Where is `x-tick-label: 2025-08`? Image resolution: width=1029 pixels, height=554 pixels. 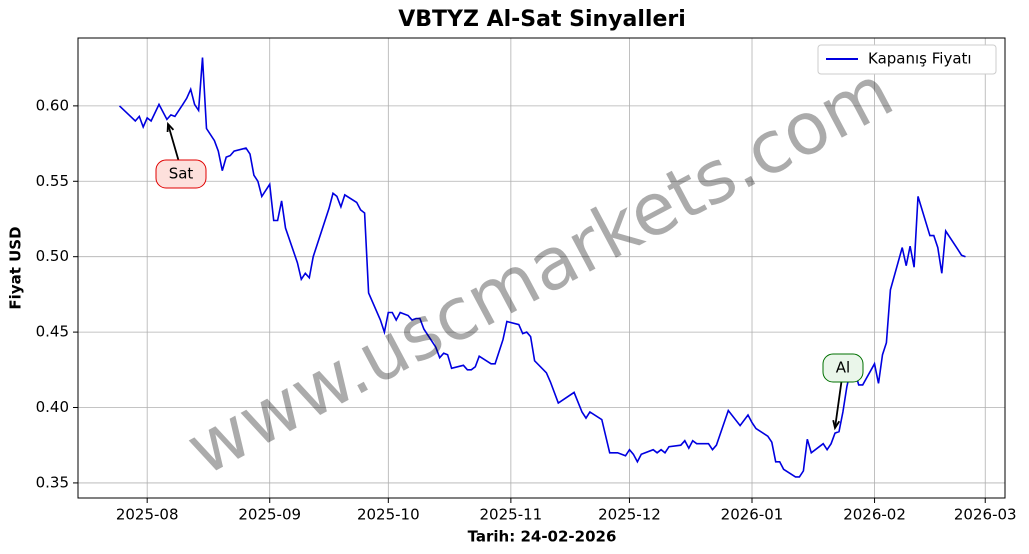
x-tick-label: 2025-08 is located at coordinates (147, 515).